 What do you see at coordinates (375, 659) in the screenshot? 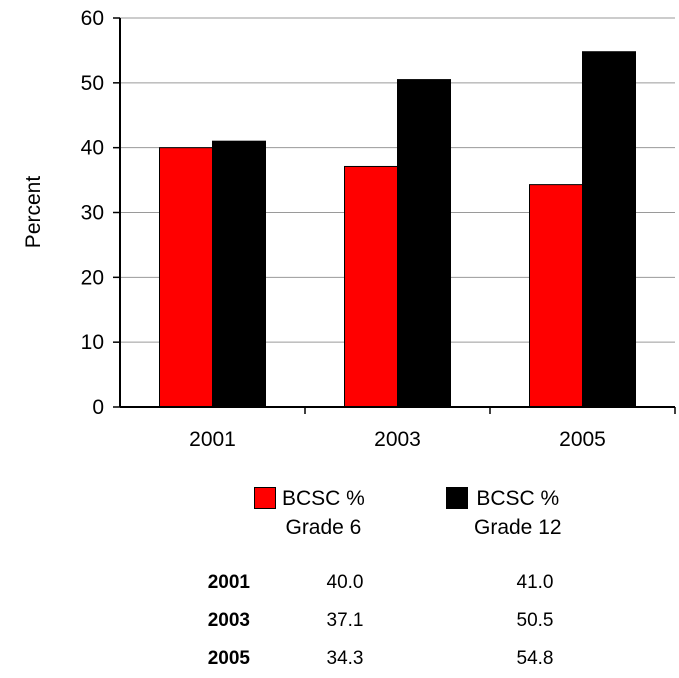
I see `table-row: 2005 34.3 54.8` at bounding box center [375, 659].